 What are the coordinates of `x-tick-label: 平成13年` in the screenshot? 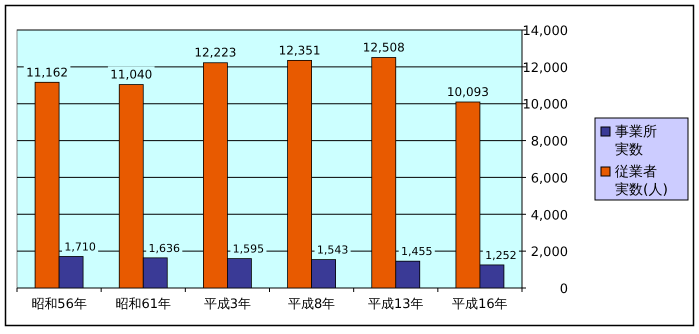 It's located at (396, 304).